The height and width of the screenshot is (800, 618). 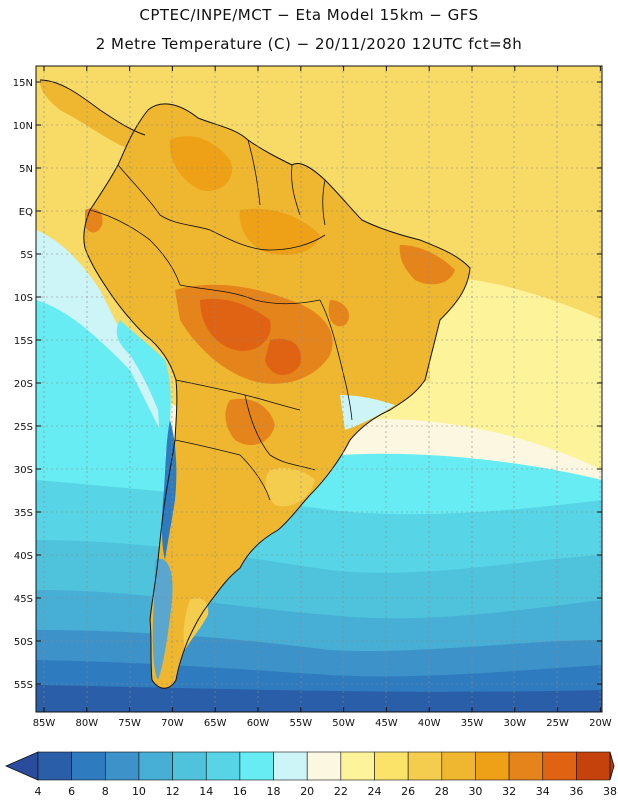 I want to click on lat-label: 10N, so click(x=23, y=126).